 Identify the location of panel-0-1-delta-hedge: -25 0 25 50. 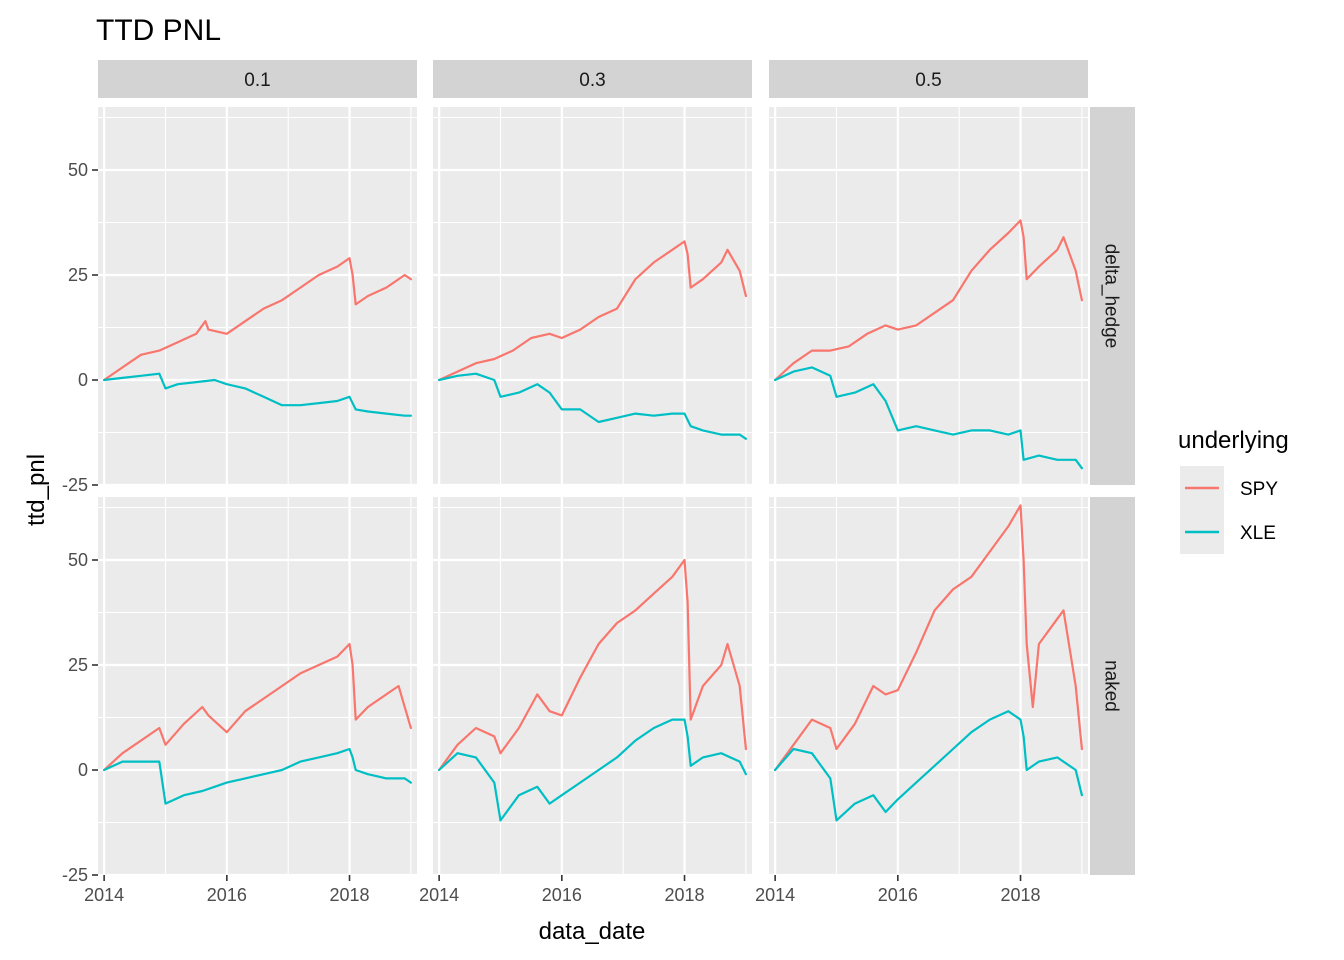
(239, 301).